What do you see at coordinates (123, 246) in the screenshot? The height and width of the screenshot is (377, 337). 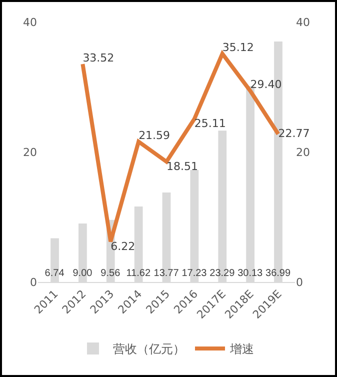 I see `data-label: 6.22` at bounding box center [123, 246].